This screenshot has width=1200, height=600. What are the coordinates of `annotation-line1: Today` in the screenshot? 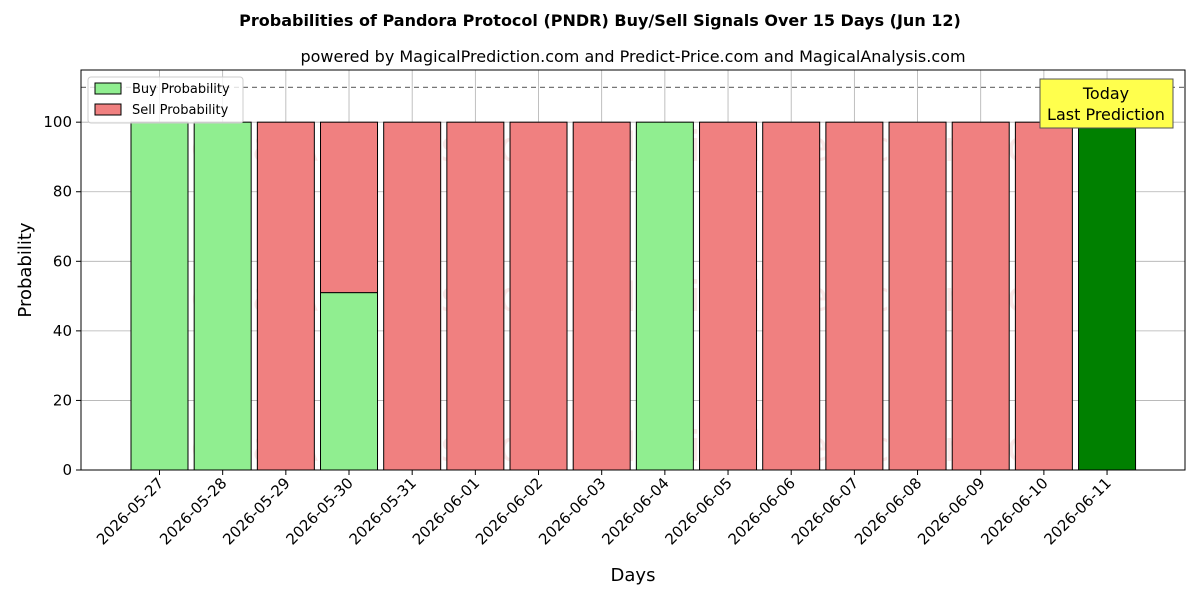 It's located at (1105, 93).